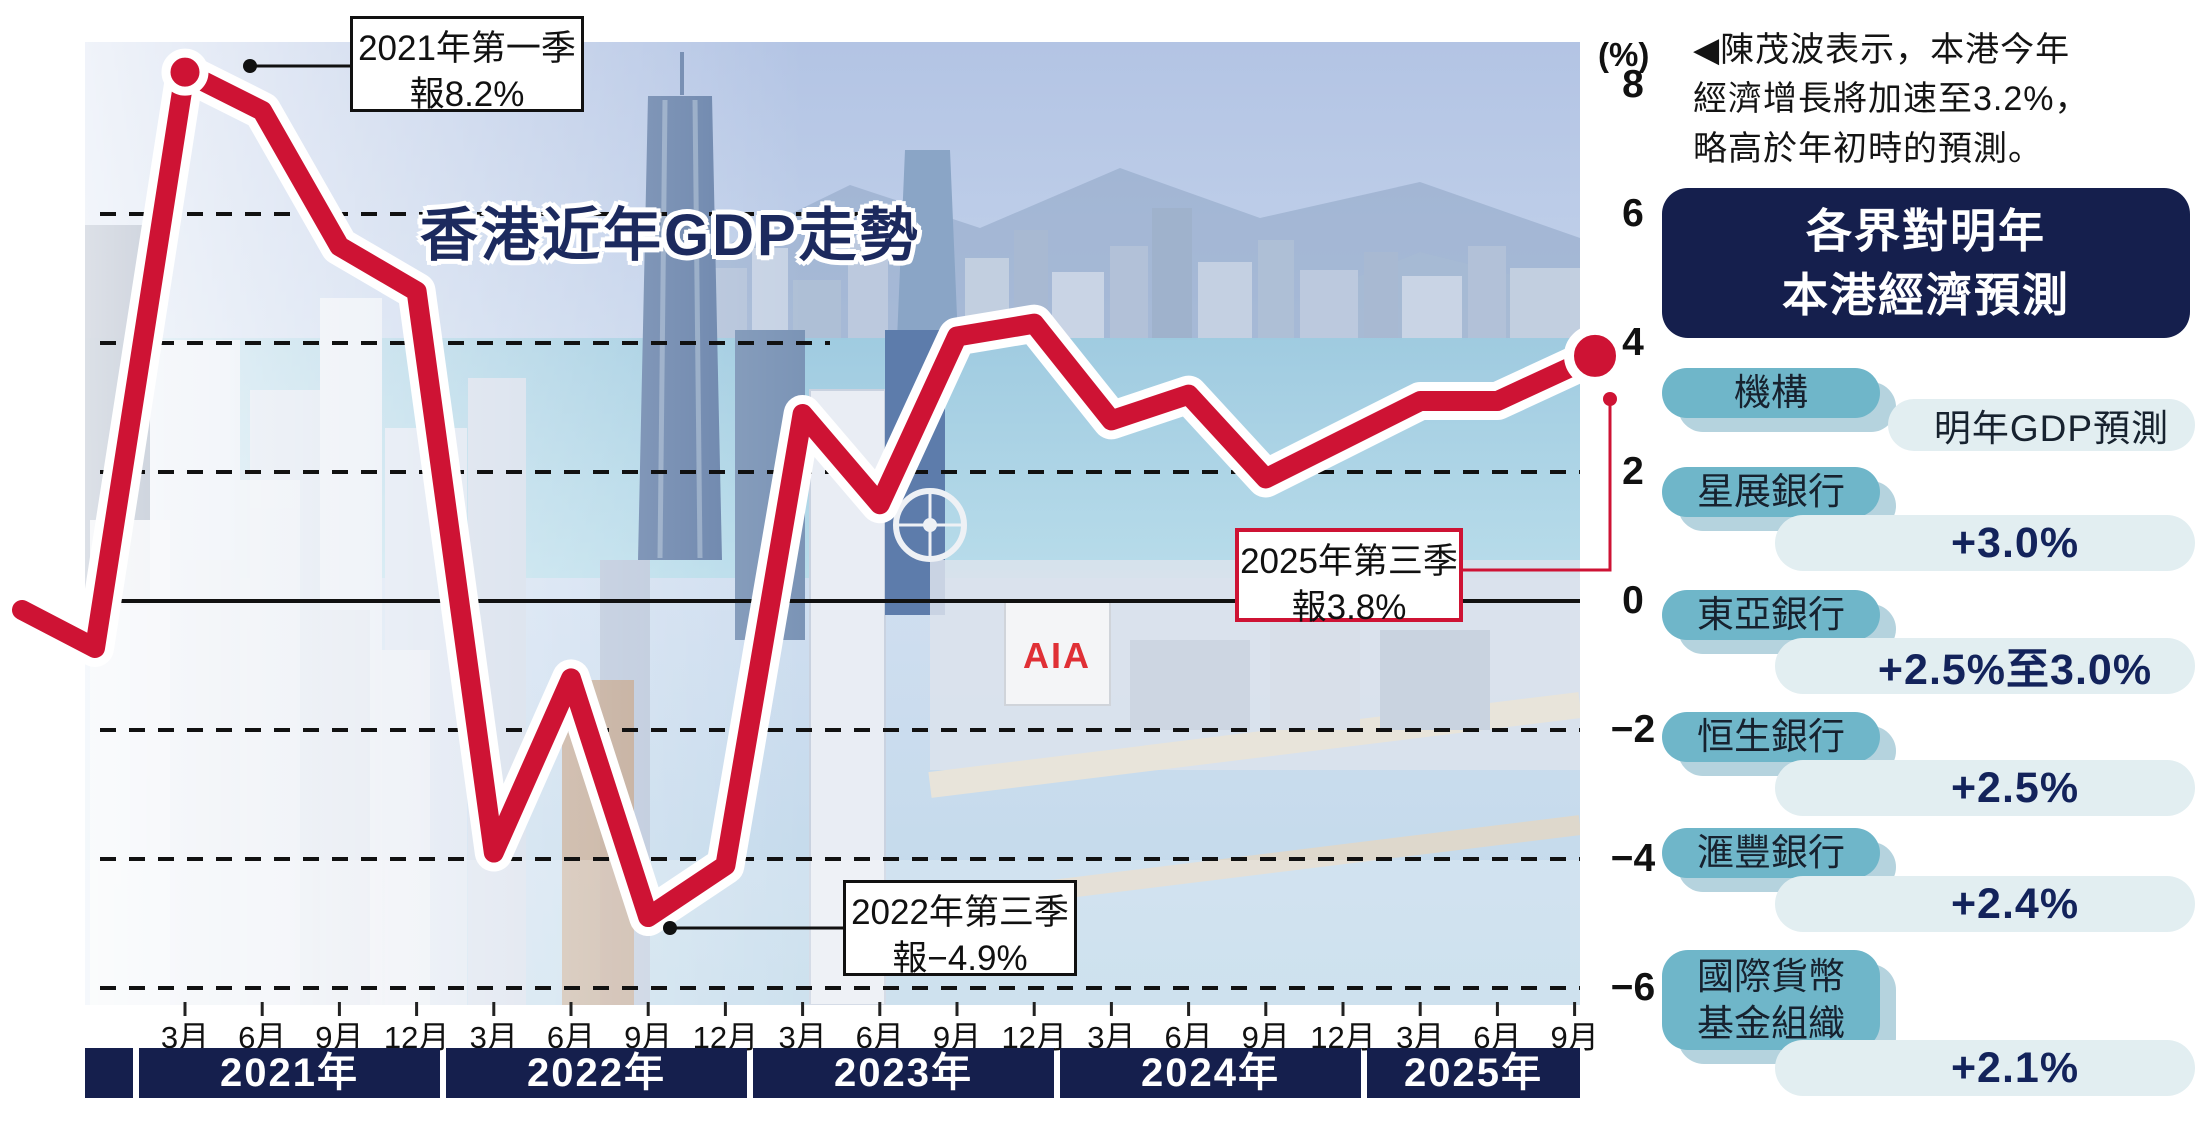 This screenshot has height=1137, width=2200. Describe the element at coordinates (250, 66) in the screenshot. I see `callout-dot-2021q1` at that location.